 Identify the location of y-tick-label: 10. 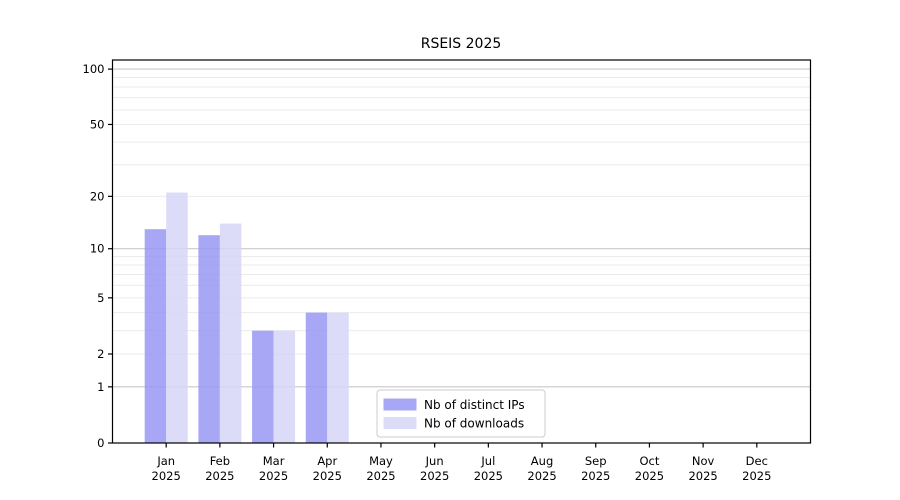
(97, 249).